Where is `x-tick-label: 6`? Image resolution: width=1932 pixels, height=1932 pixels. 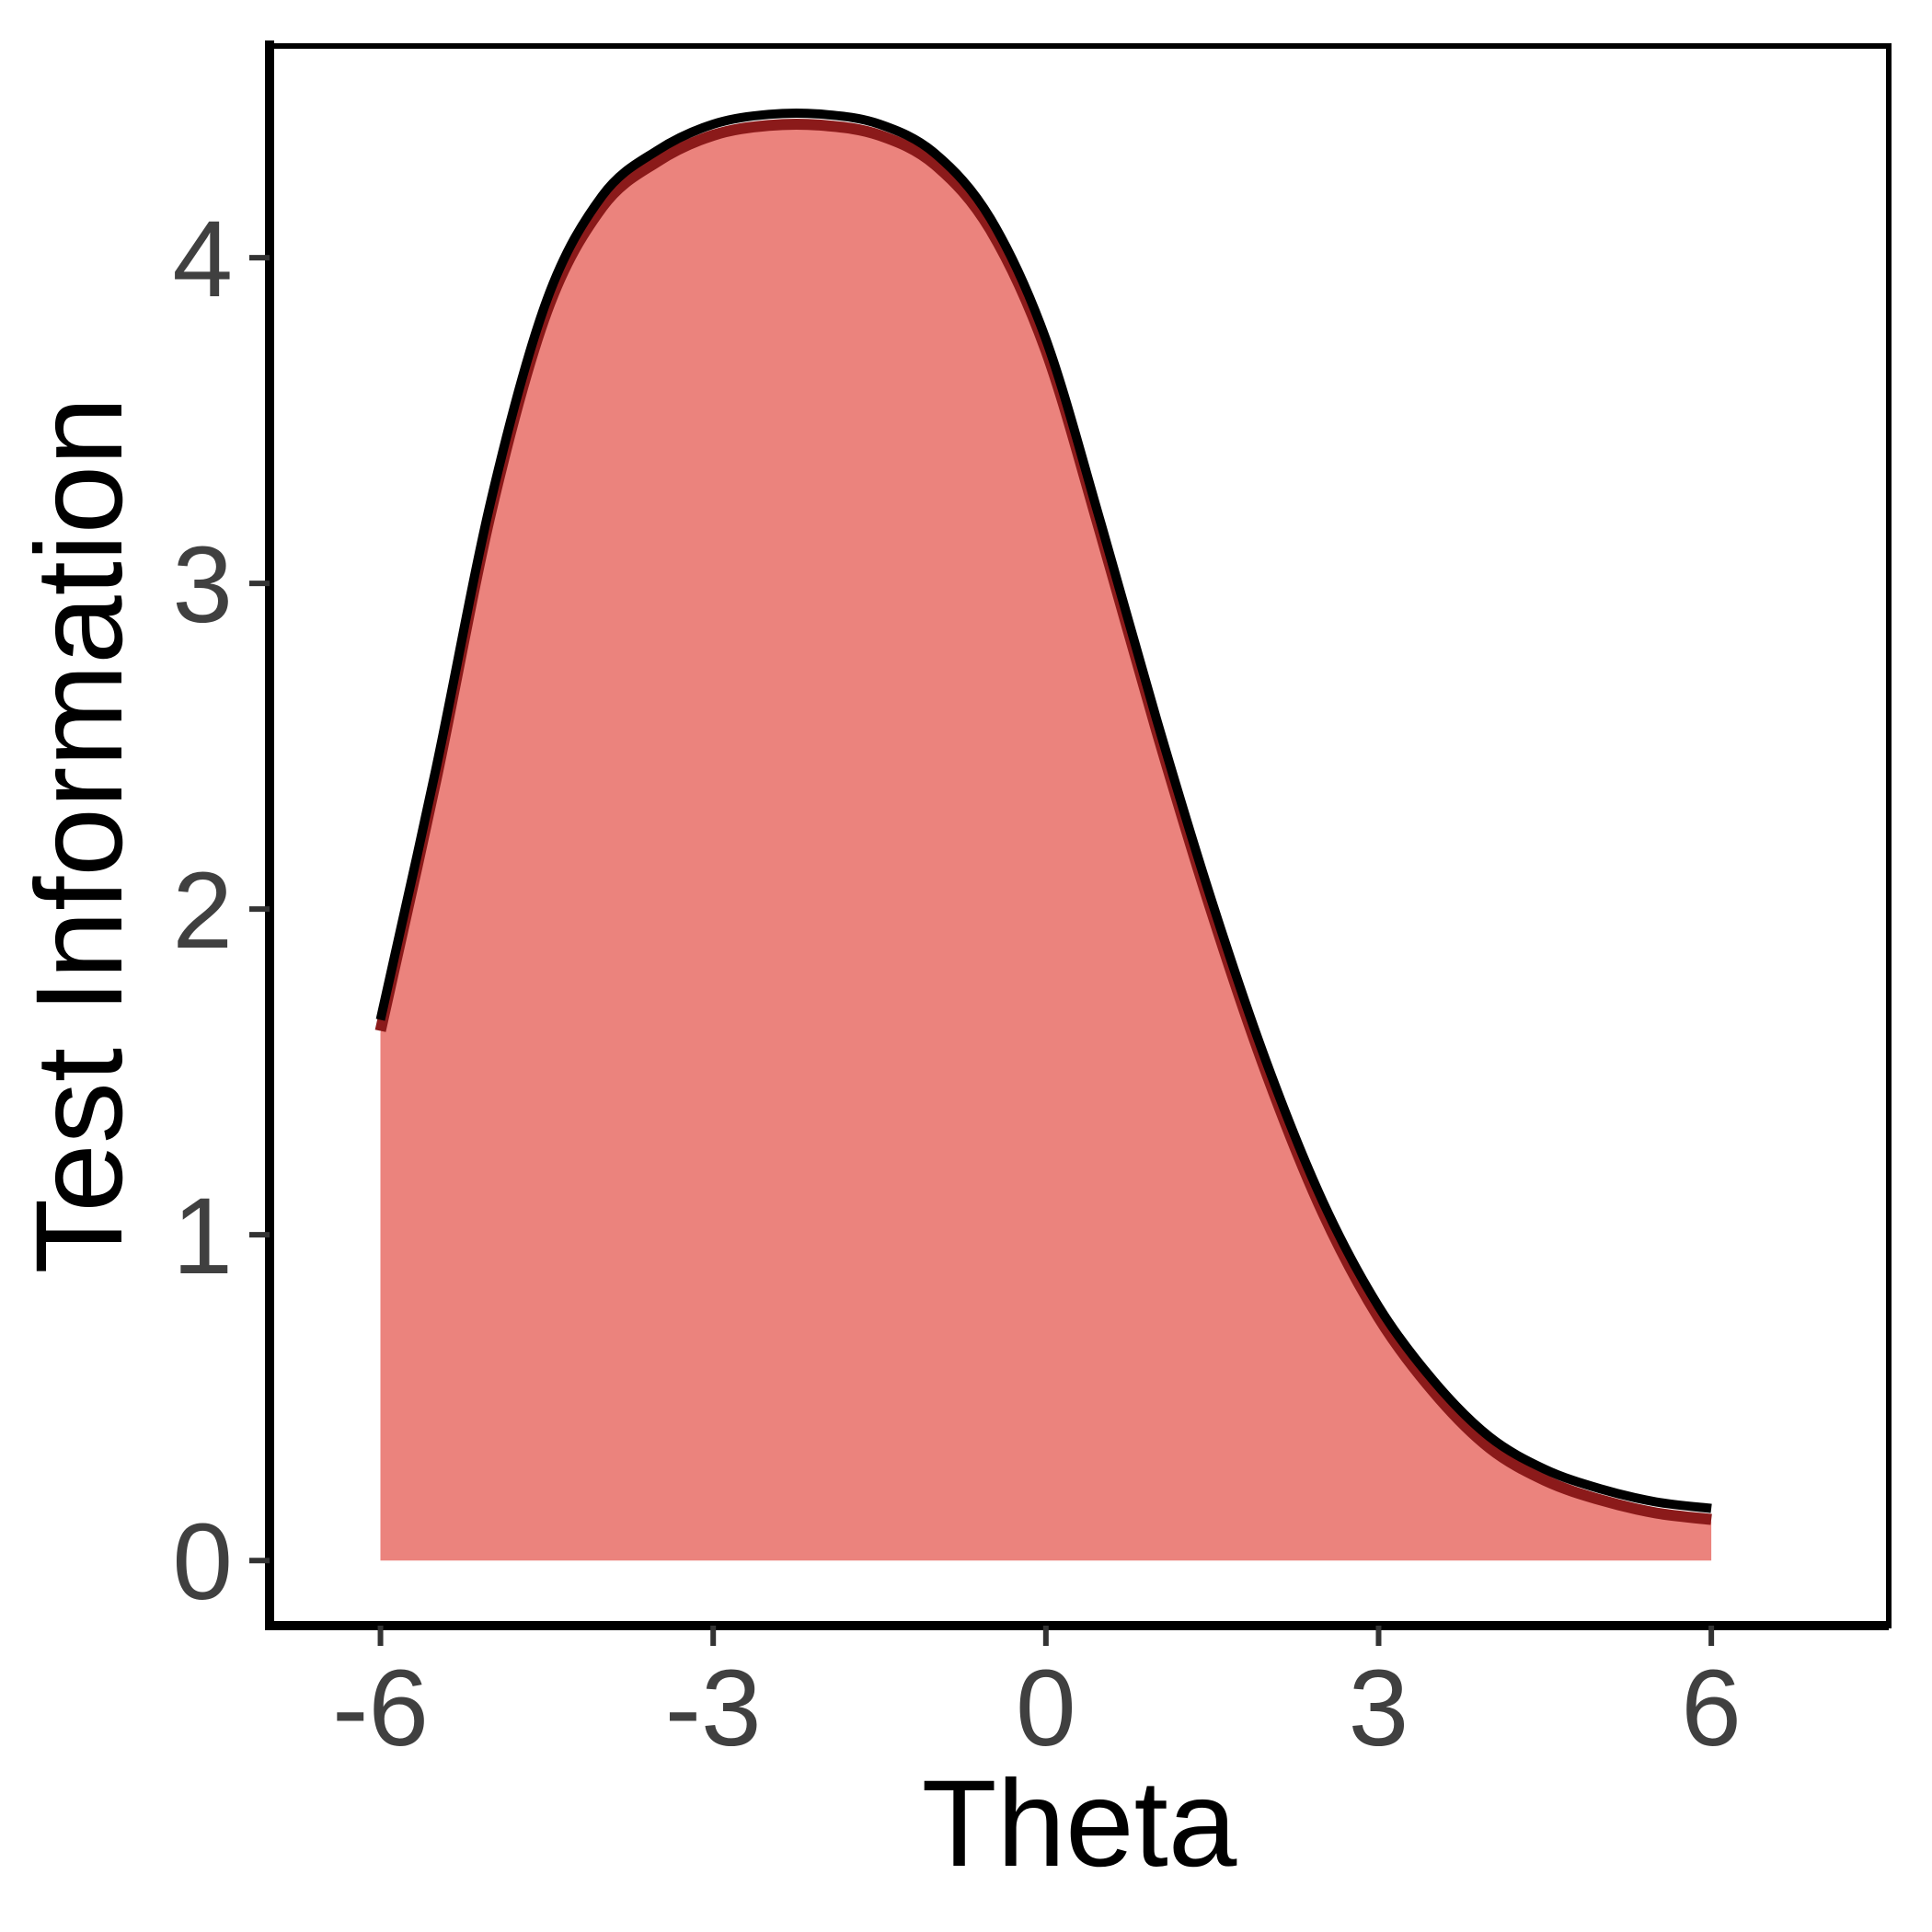
x-tick-label: 6 is located at coordinates (1711, 1708).